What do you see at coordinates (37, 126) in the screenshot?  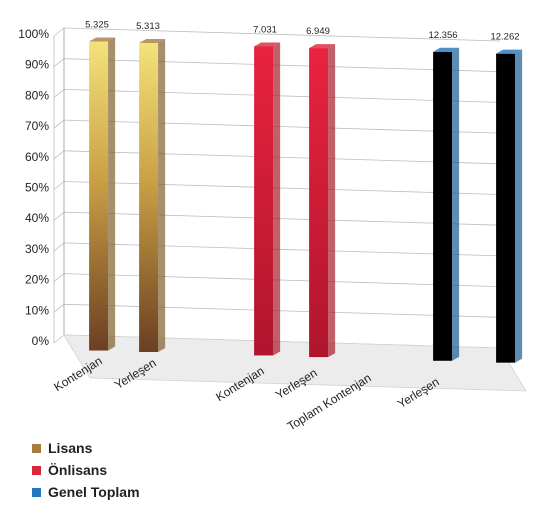 I see `y-tick-label: 70%` at bounding box center [37, 126].